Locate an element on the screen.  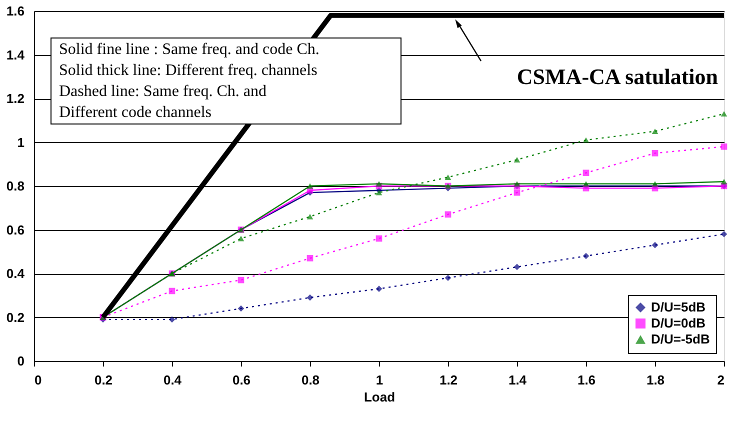
y-tick-label: 0.6 is located at coordinates (15, 230).